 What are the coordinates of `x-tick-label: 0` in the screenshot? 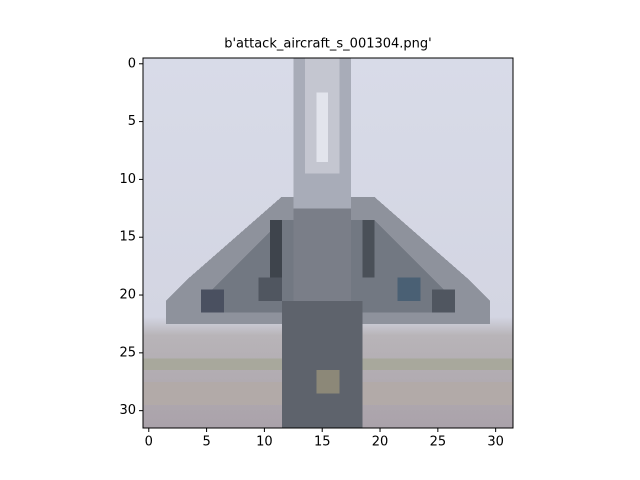 It's located at (149, 442).